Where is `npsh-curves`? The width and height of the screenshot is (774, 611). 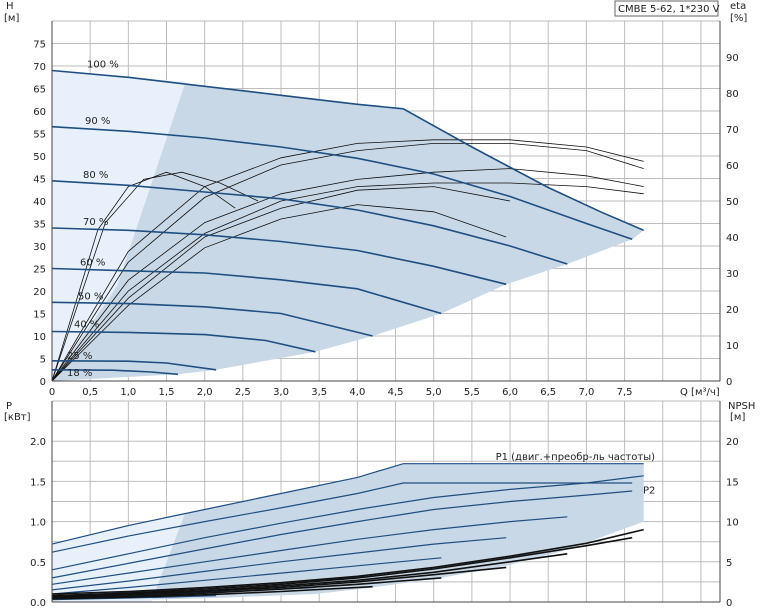
npsh-curves is located at coordinates (347, 564).